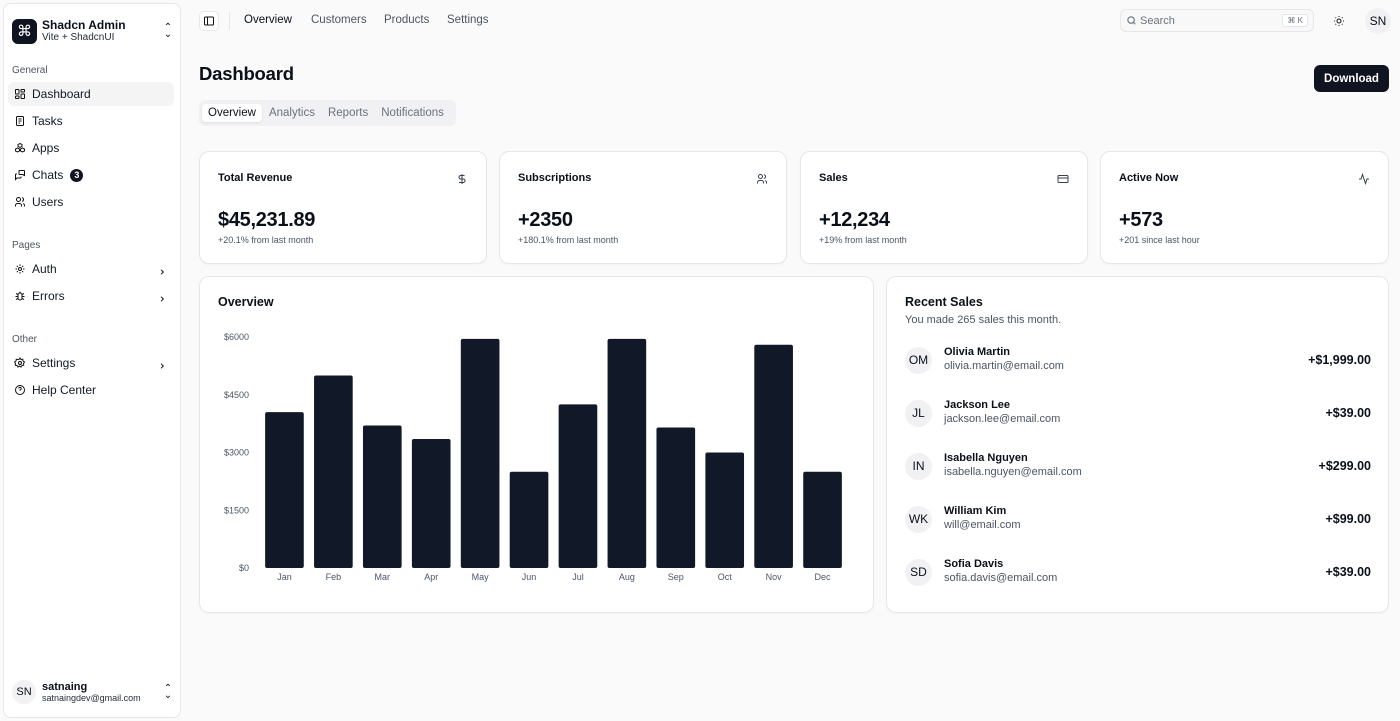 The image size is (1400, 721). What do you see at coordinates (1001, 578) in the screenshot?
I see `customer-email: sofia.davis@email.com` at bounding box center [1001, 578].